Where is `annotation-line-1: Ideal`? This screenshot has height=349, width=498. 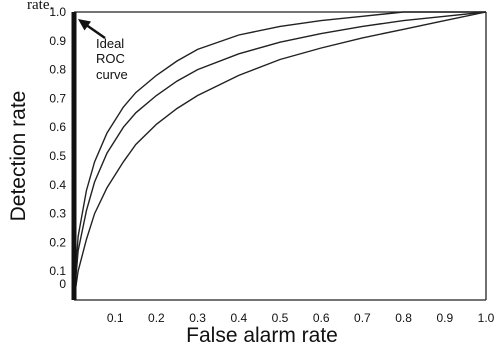
annotation-line-1: Ideal is located at coordinates (110, 43).